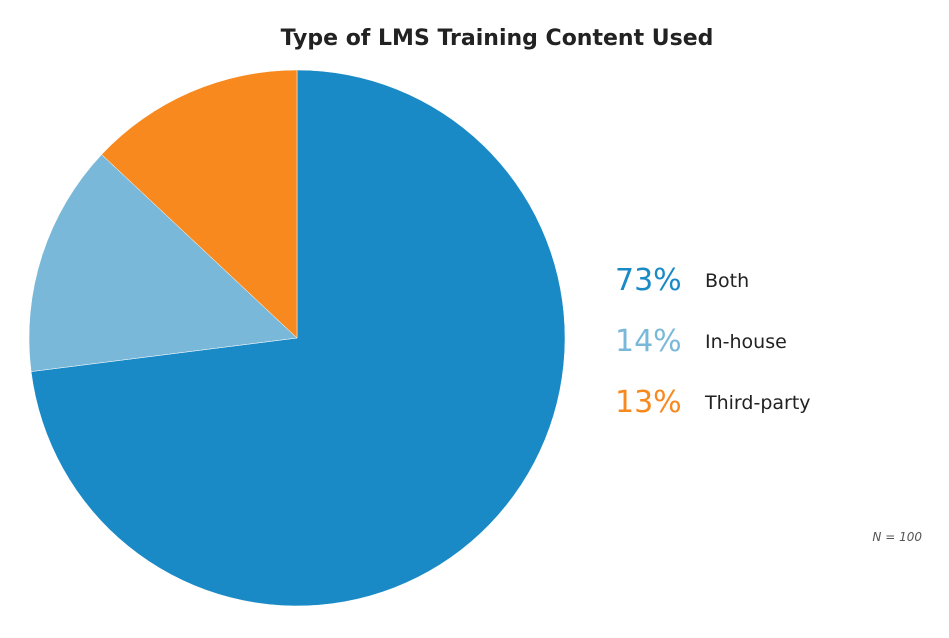 Image resolution: width=949 pixels, height=638 pixels. What do you see at coordinates (199, 204) in the screenshot?
I see `pie-slice-third-party` at bounding box center [199, 204].